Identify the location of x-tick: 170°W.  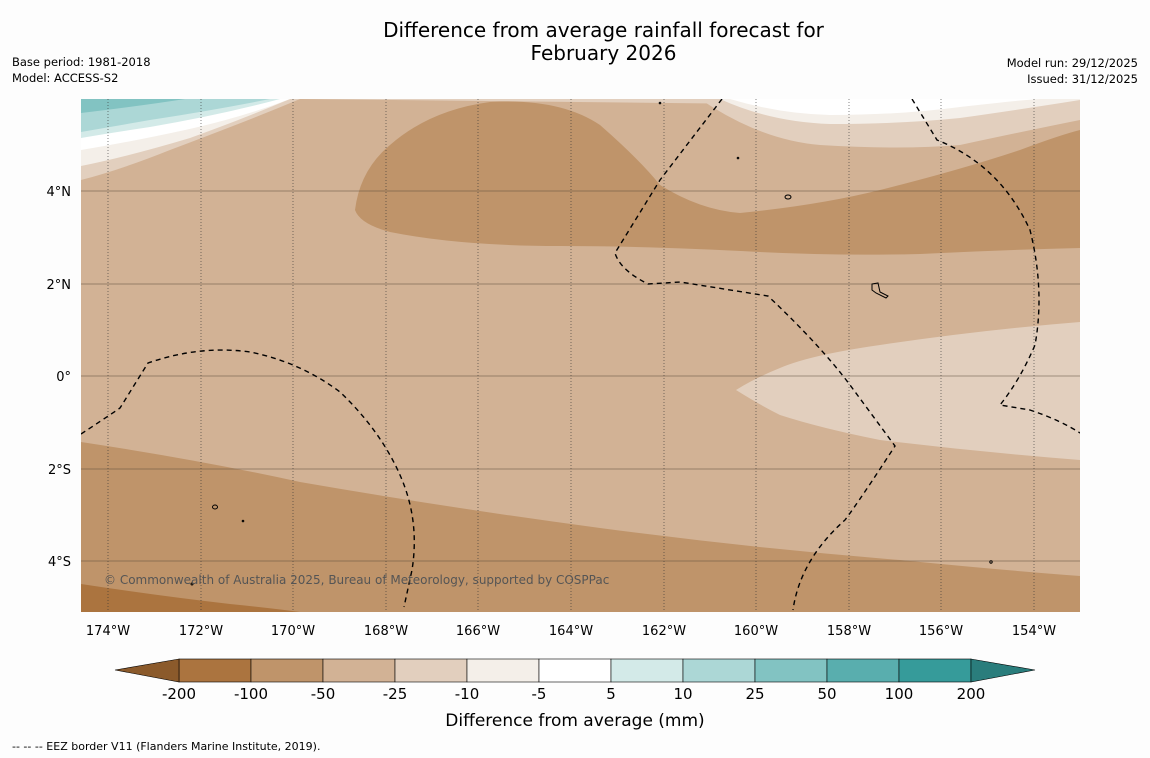
(293, 631).